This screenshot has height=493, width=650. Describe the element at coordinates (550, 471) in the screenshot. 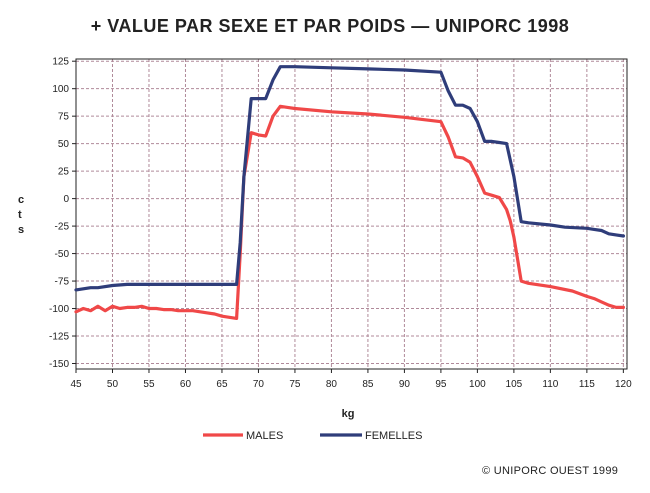

I see `copyright: © UNIPORC OUEST 1999` at that location.